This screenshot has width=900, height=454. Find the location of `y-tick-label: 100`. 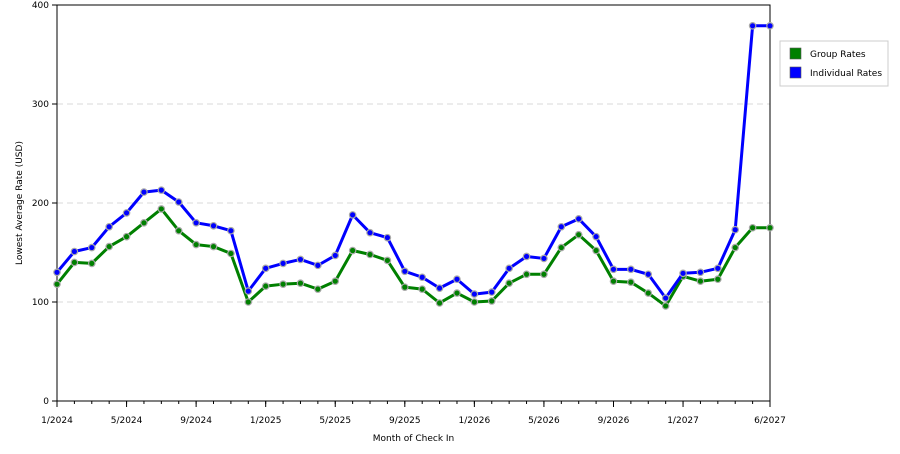

y-tick-label: 100 is located at coordinates (40, 303).